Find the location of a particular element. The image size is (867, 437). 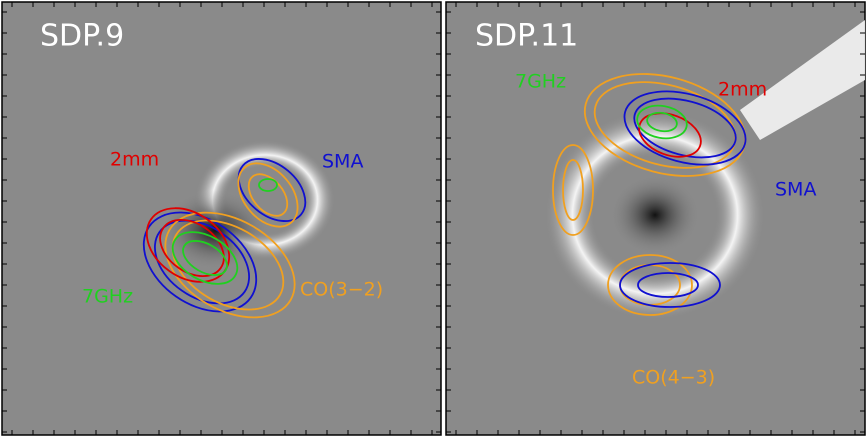

streak is located at coordinates (802, 80).